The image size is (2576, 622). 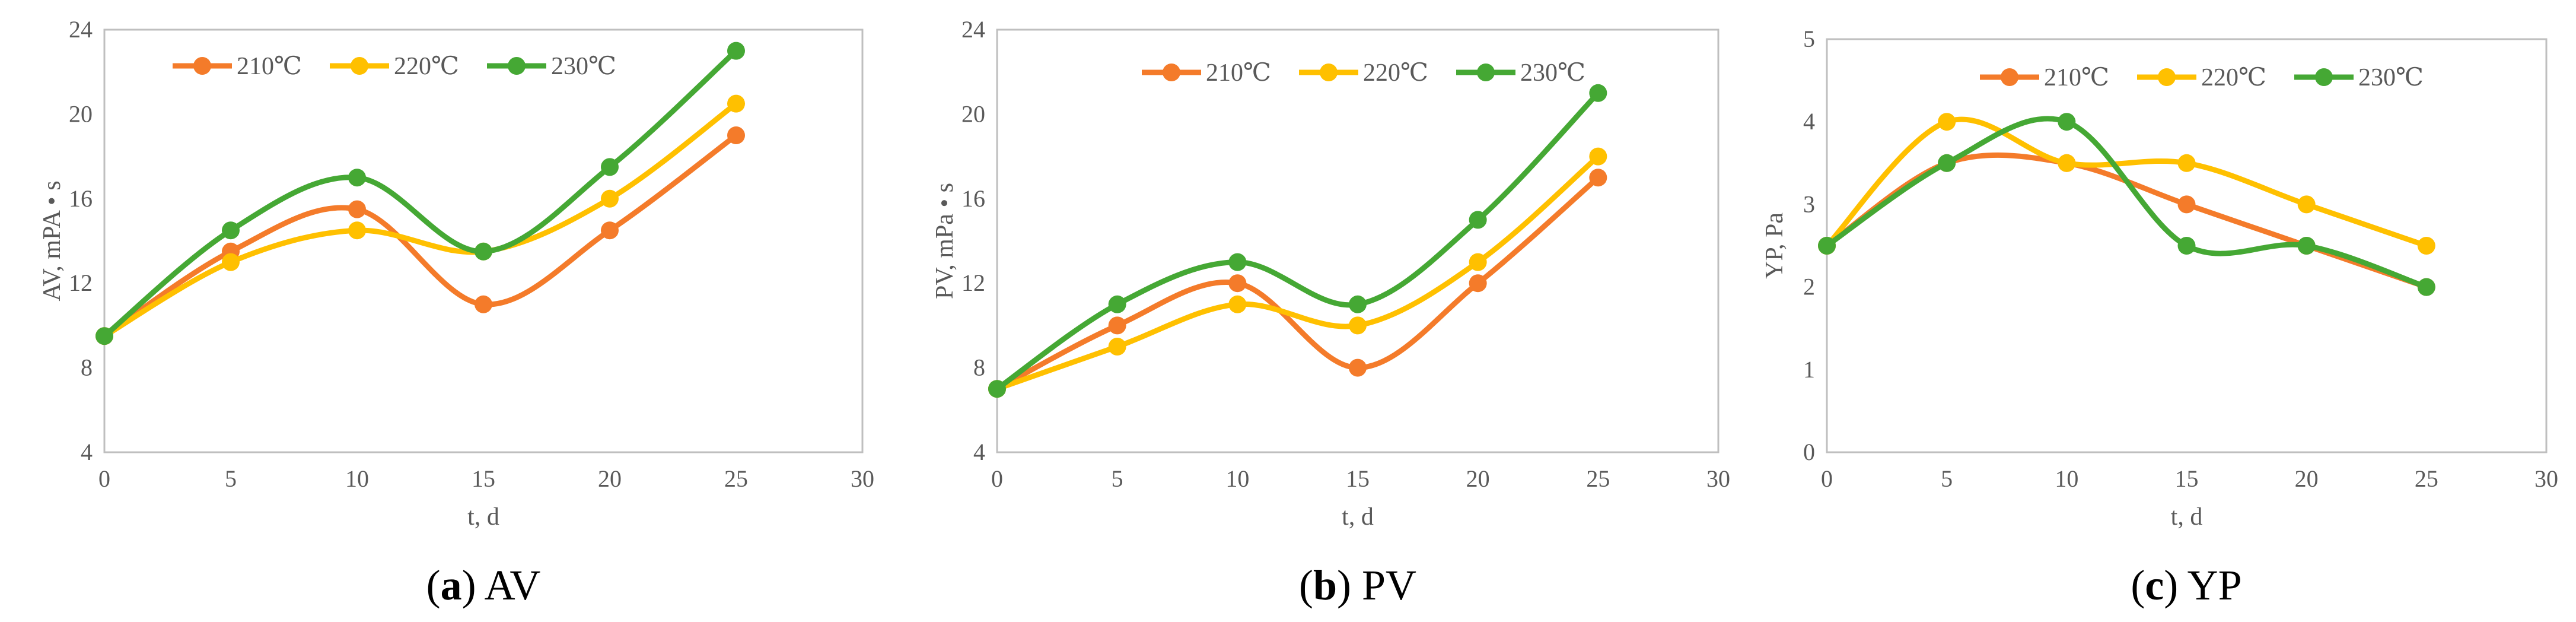 I want to click on y-tick-label: 2, so click(x=1809, y=287).